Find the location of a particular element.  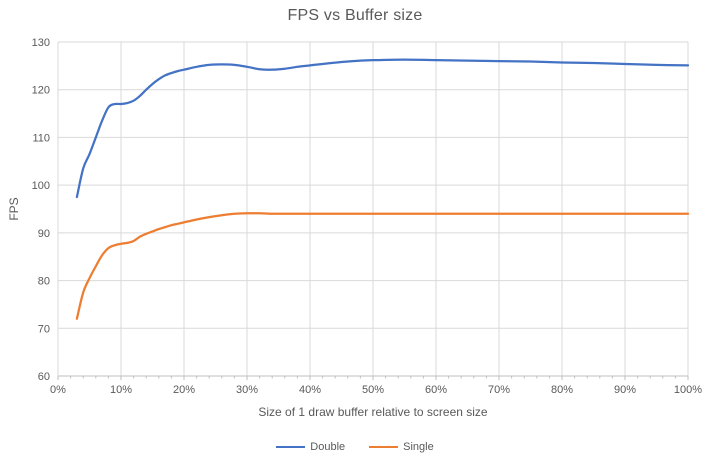

y-tick-label: 80 is located at coordinates (44, 282).